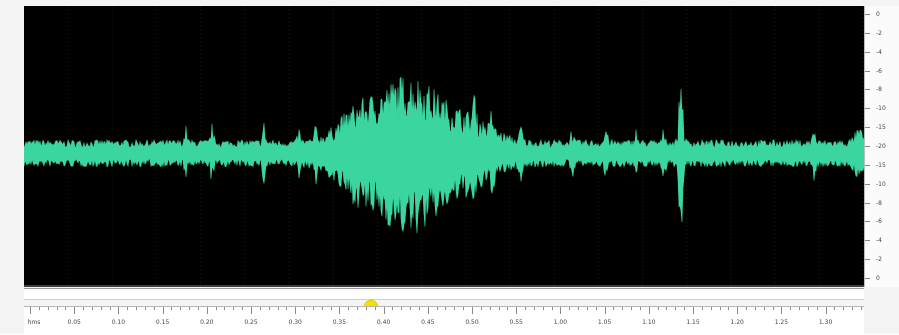  I want to click on time-label: 0.15, so click(162, 322).